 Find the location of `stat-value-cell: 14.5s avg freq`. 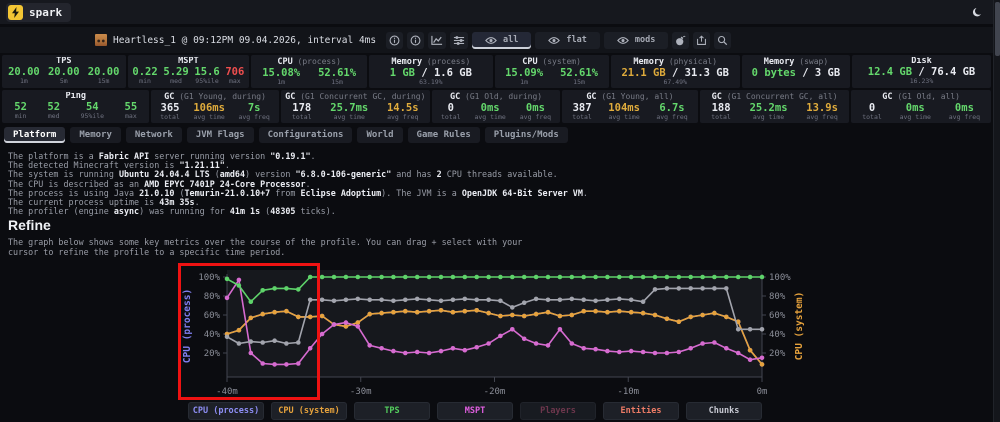

stat-value-cell: 14.5s avg freq is located at coordinates (403, 112).